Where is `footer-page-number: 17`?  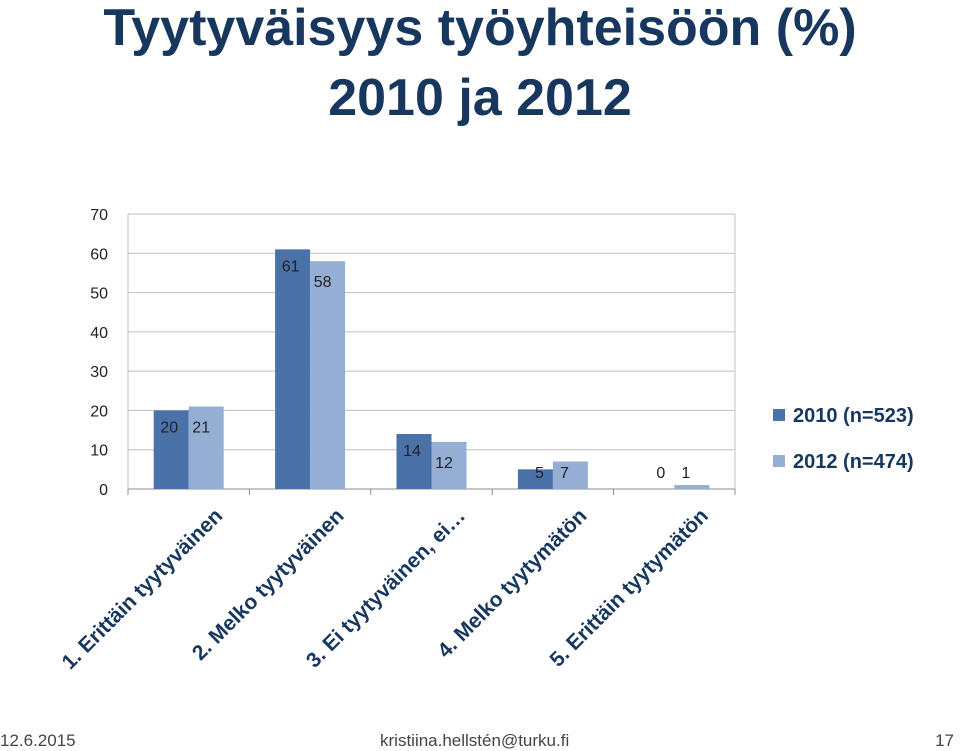
footer-page-number: 17 is located at coordinates (944, 740).